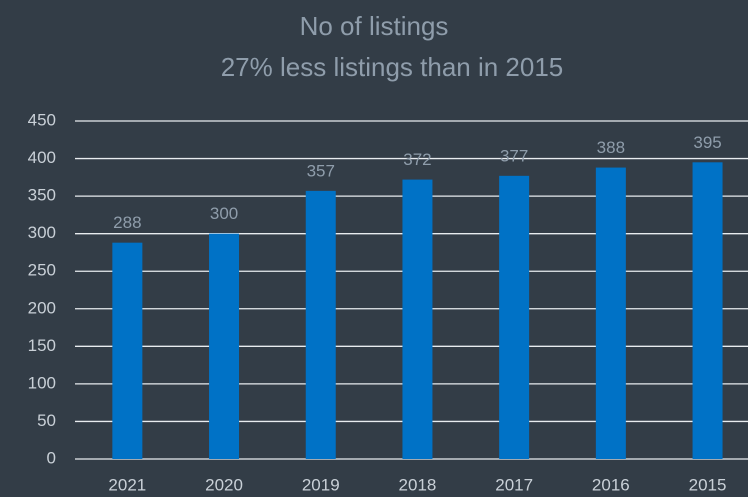  Describe the element at coordinates (224, 484) in the screenshot. I see `x-tick-label: 2020` at that location.